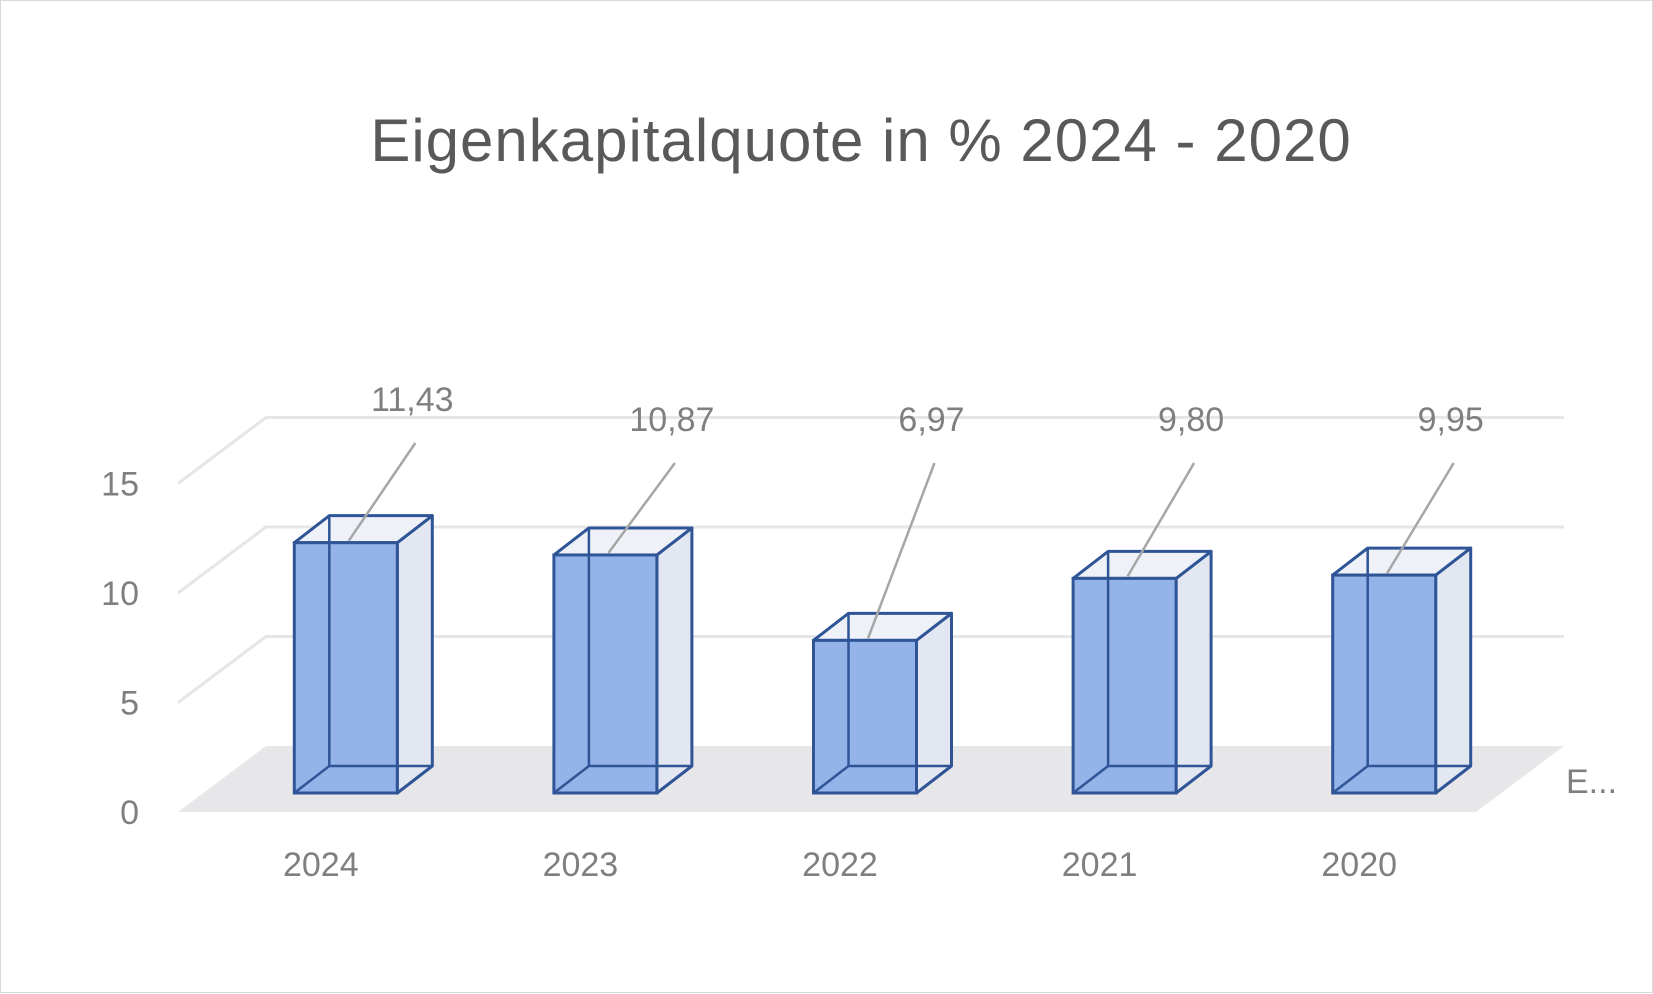 Image resolution: width=1653 pixels, height=994 pixels. Describe the element at coordinates (1191, 420) in the screenshot. I see `data-label: 9,80` at that location.